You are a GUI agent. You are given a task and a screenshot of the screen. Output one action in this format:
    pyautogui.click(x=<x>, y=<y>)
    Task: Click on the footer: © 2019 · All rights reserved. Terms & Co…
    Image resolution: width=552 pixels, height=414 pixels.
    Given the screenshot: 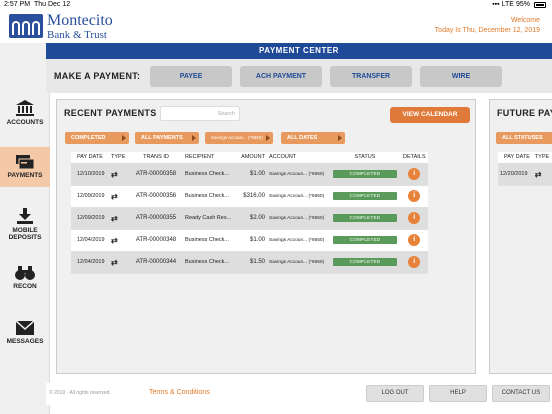 What is the action you would take?
    pyautogui.click(x=299, y=394)
    